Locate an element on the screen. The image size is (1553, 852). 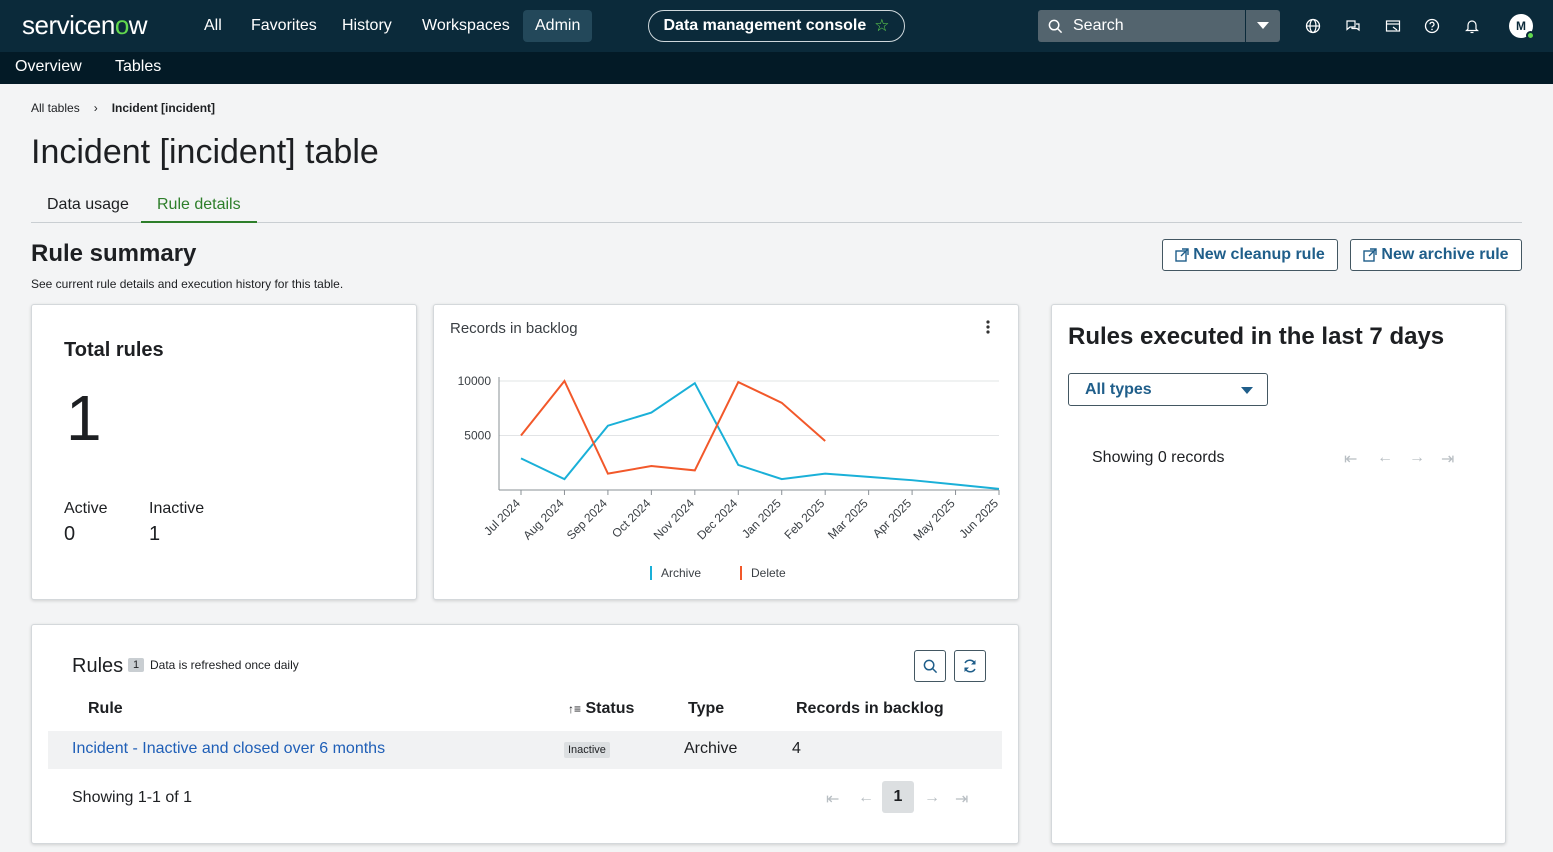
nav-workspaces: Workspaces is located at coordinates (466, 25).